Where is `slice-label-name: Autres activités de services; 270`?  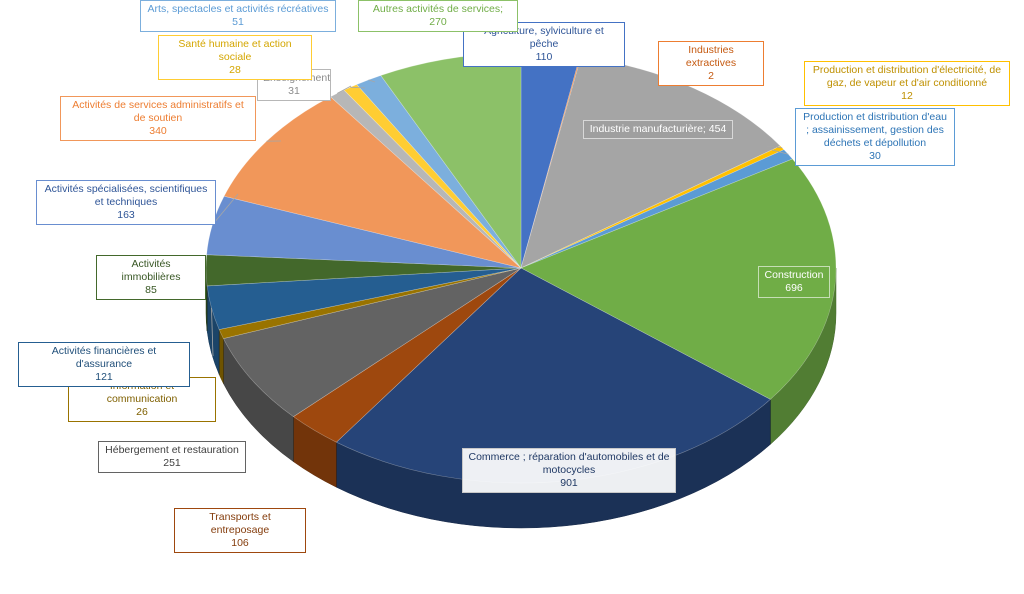 slice-label-name: Autres activités de services; 270 is located at coordinates (438, 15).